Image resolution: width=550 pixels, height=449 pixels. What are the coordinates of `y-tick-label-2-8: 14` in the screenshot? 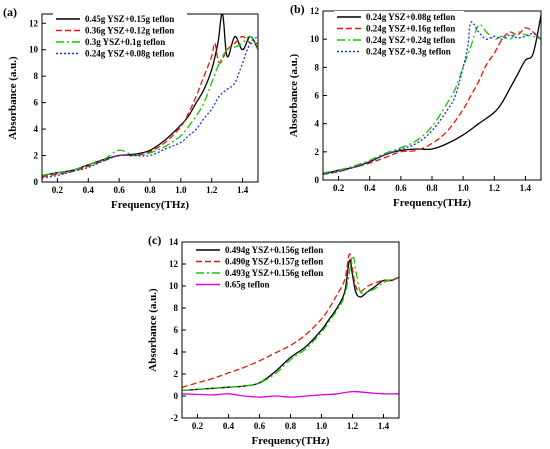 It's located at (174, 242).